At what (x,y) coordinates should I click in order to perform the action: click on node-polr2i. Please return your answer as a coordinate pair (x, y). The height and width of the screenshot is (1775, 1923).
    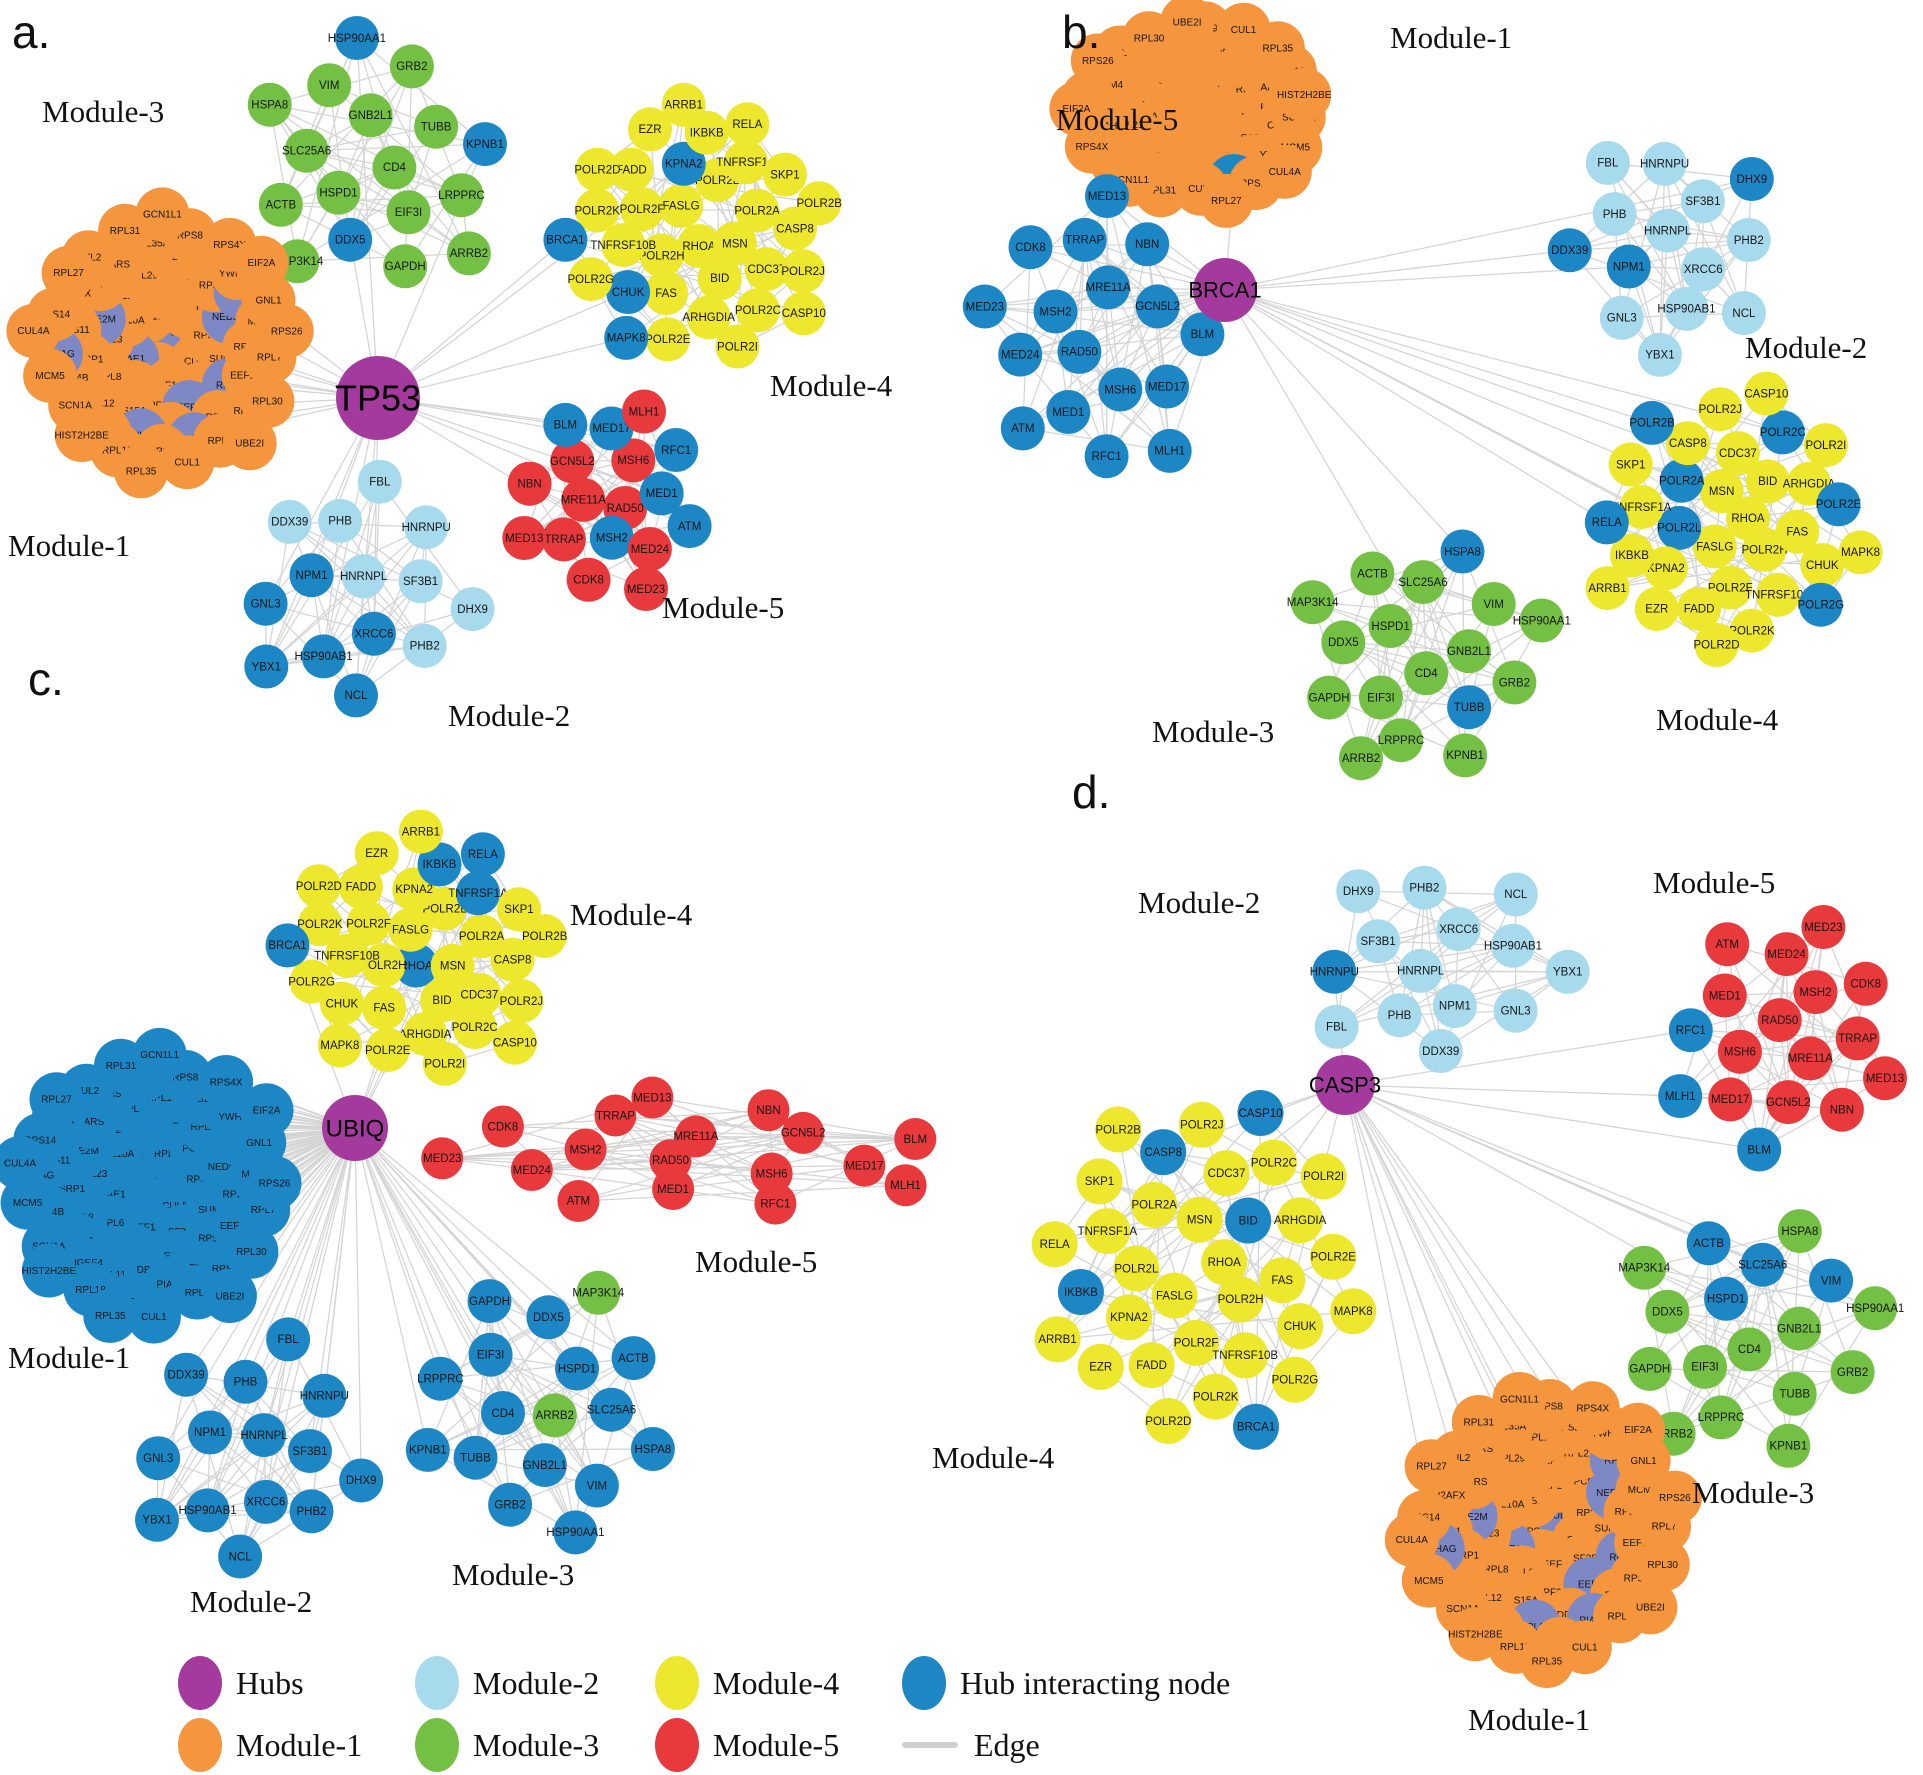
    Looking at the image, I should click on (1825, 445).